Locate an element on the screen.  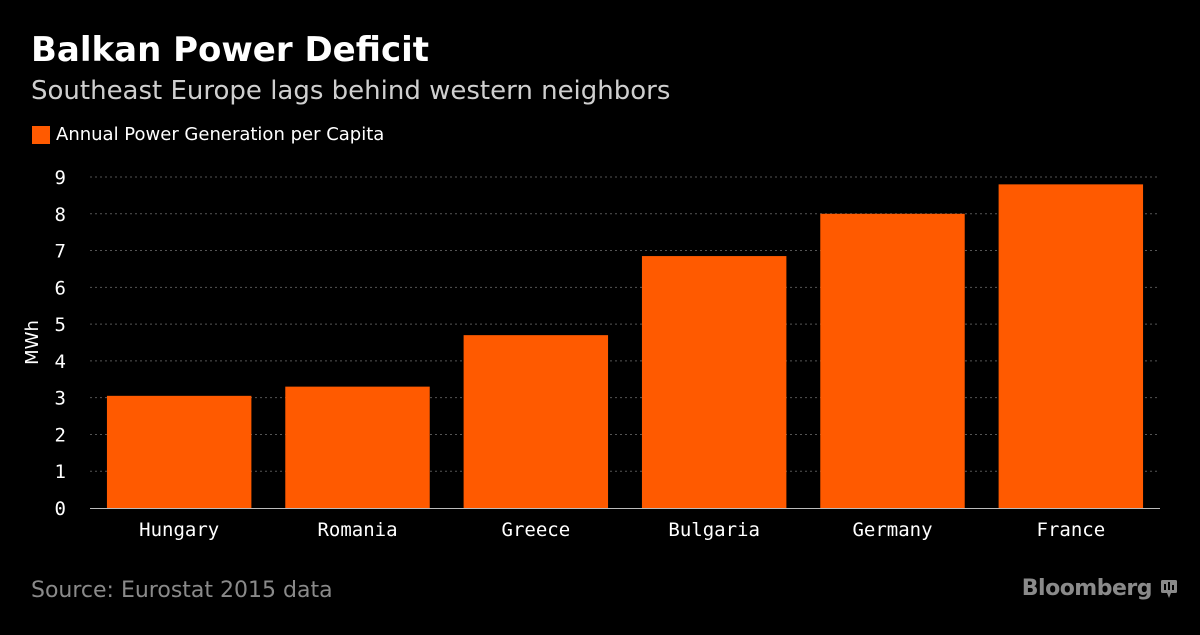
bloomberg-terminal-icon is located at coordinates (1169, 588).